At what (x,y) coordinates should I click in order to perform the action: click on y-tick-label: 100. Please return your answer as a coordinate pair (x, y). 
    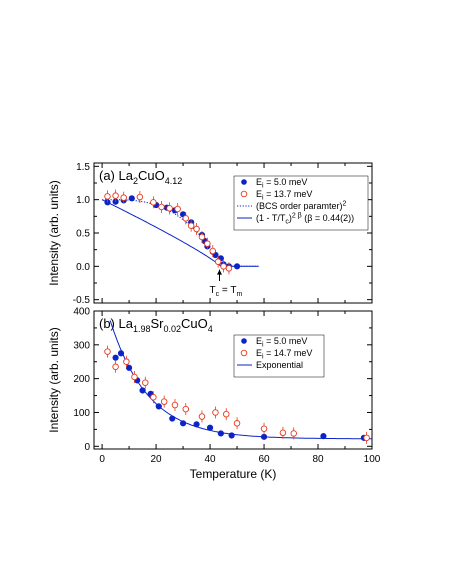
    Looking at the image, I should click on (81, 413).